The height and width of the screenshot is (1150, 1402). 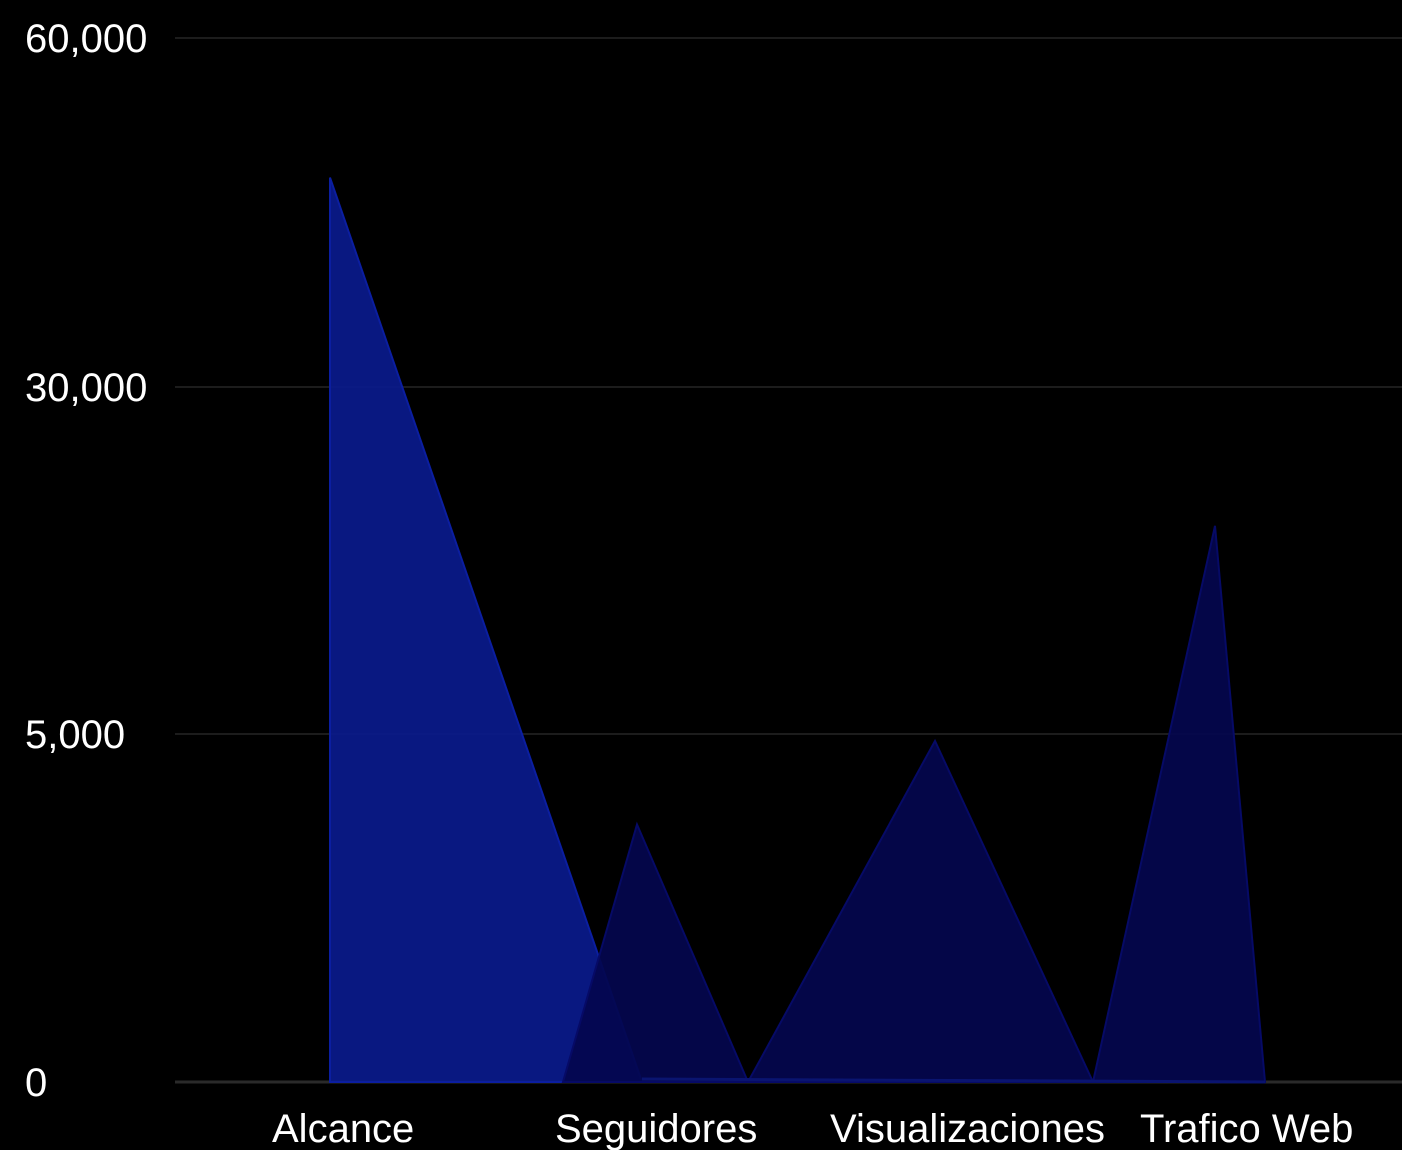 What do you see at coordinates (656, 1128) in the screenshot?
I see `x-category-label: Seguidores` at bounding box center [656, 1128].